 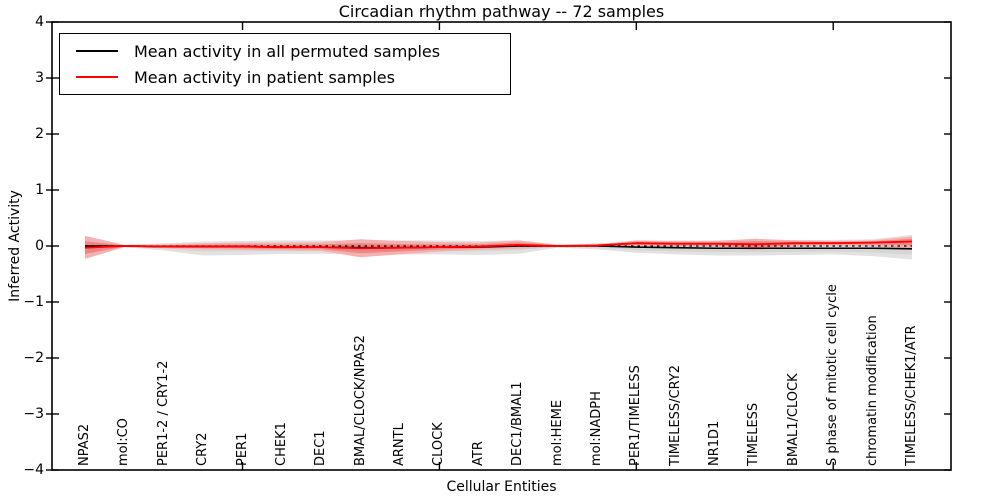 I want to click on y-tick-label: 3, so click(x=39, y=78).